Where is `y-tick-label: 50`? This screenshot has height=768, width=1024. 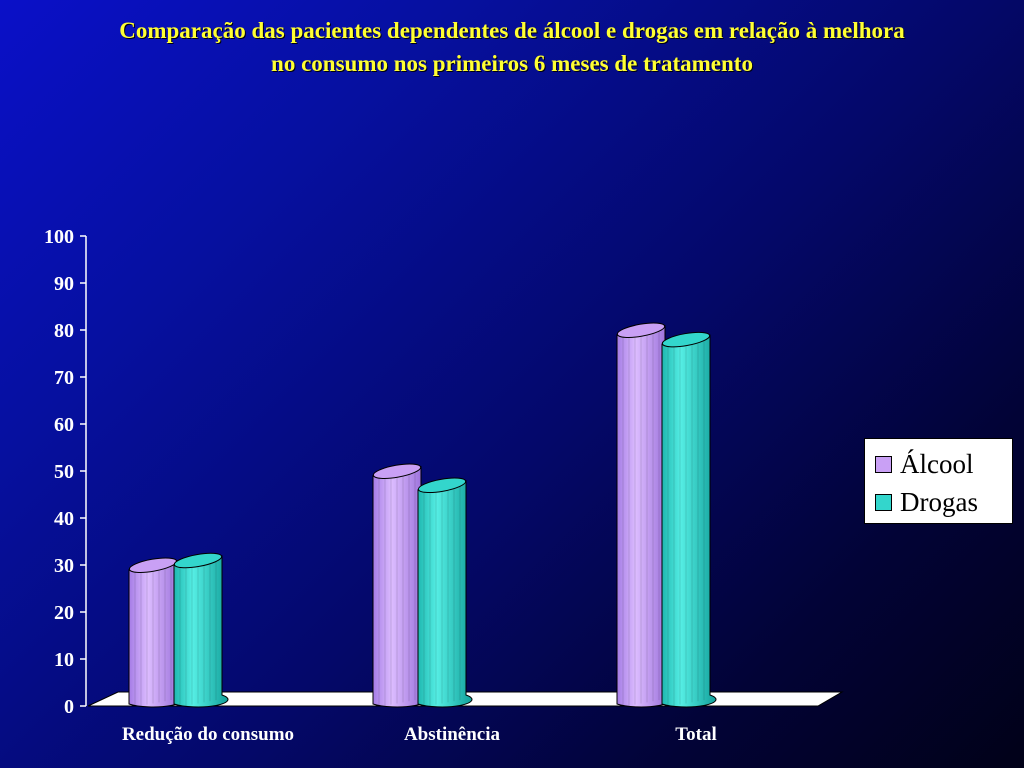 y-tick-label: 50 is located at coordinates (64, 472).